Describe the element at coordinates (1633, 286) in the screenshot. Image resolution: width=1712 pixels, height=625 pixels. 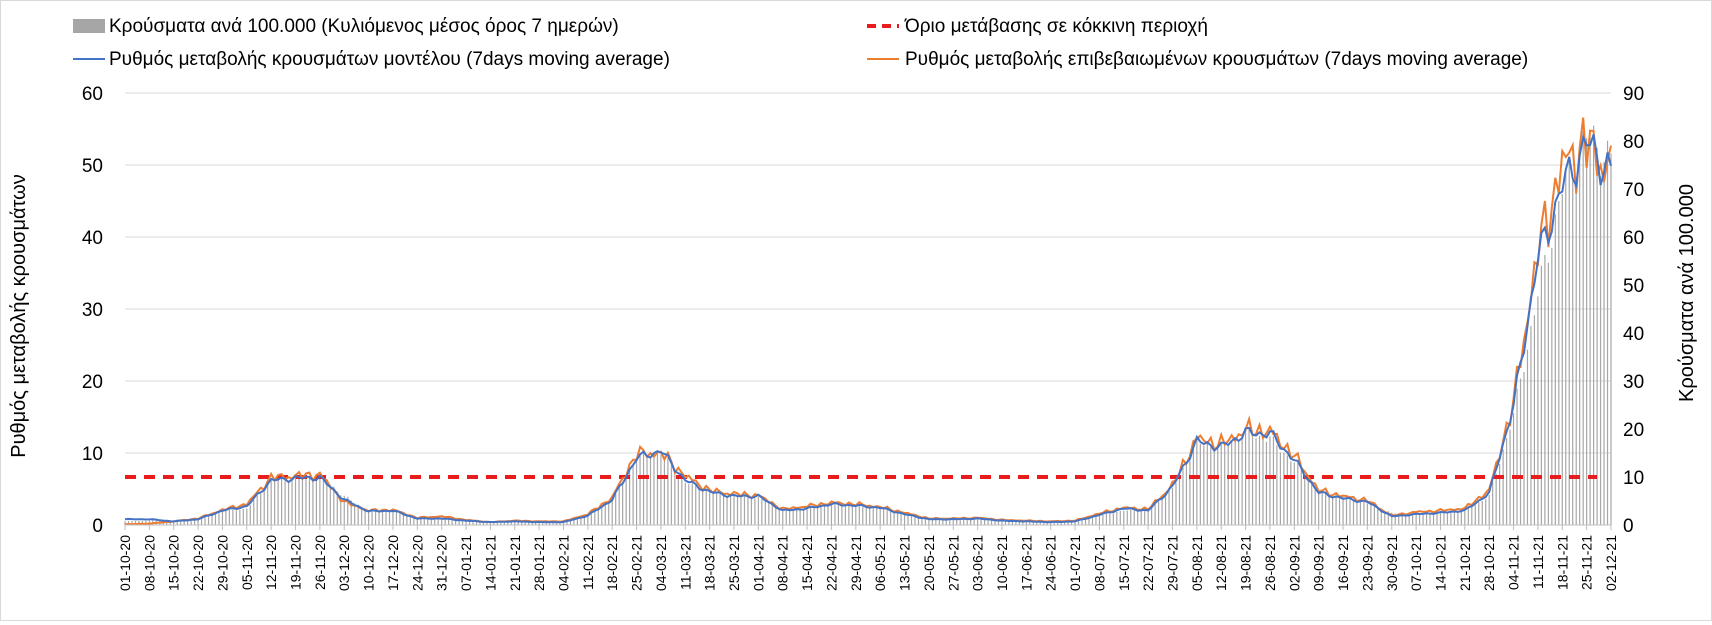
I see `y-right-tick-label: 50` at that location.